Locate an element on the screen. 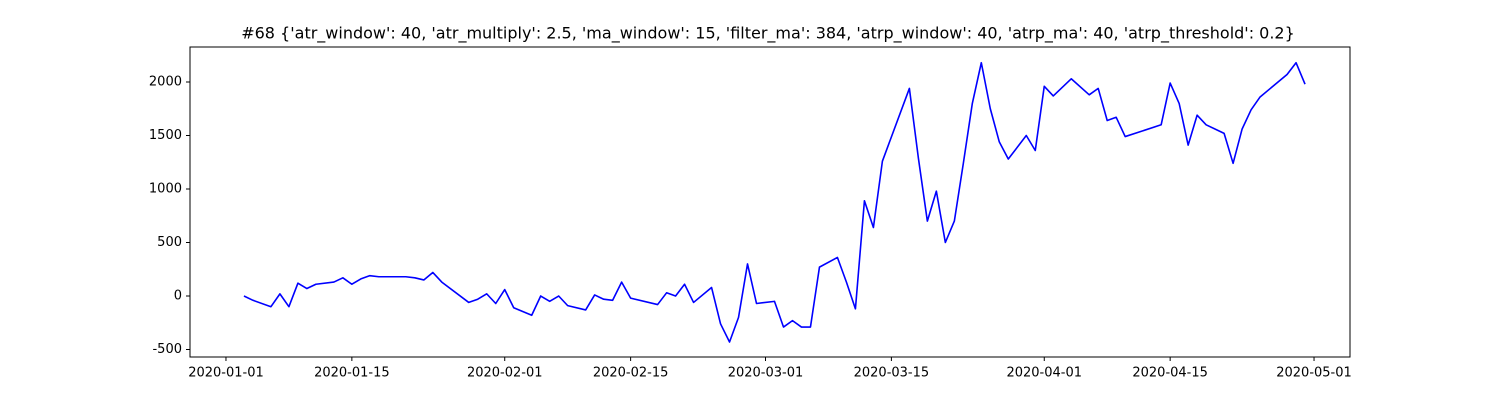  x-tick-label: 2020-04-01 is located at coordinates (1044, 373).